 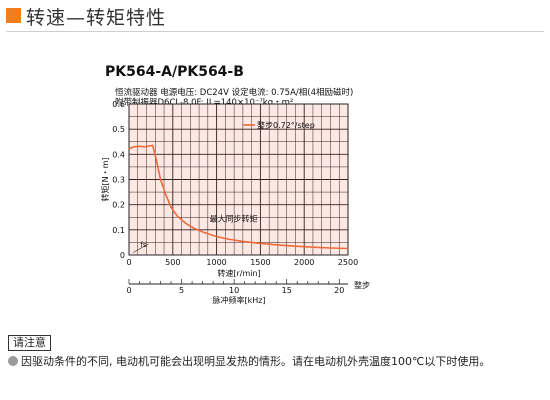 I want to click on y-tick-label: 0.6, so click(x=118, y=104).